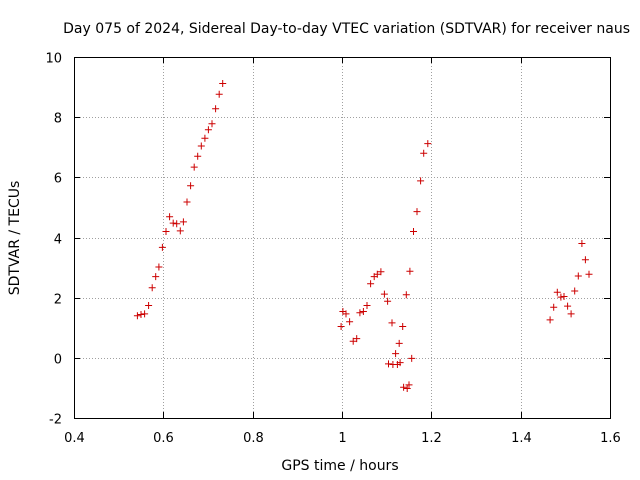 The image size is (640, 480). I want to click on x-tick-label: 1.2, so click(431, 438).